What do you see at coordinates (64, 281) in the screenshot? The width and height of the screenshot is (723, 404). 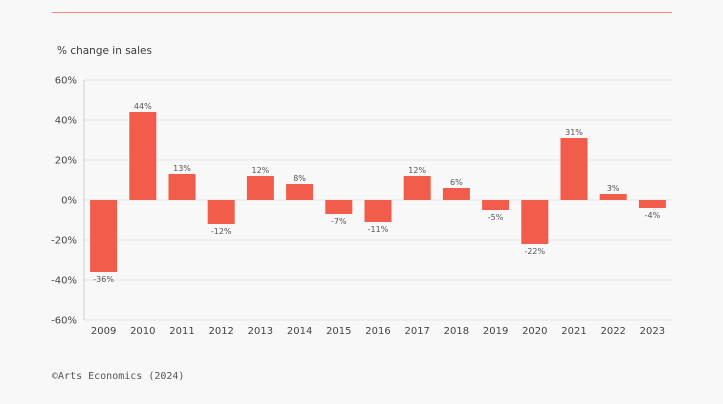 I see `y-tick-label: -40%` at bounding box center [64, 281].